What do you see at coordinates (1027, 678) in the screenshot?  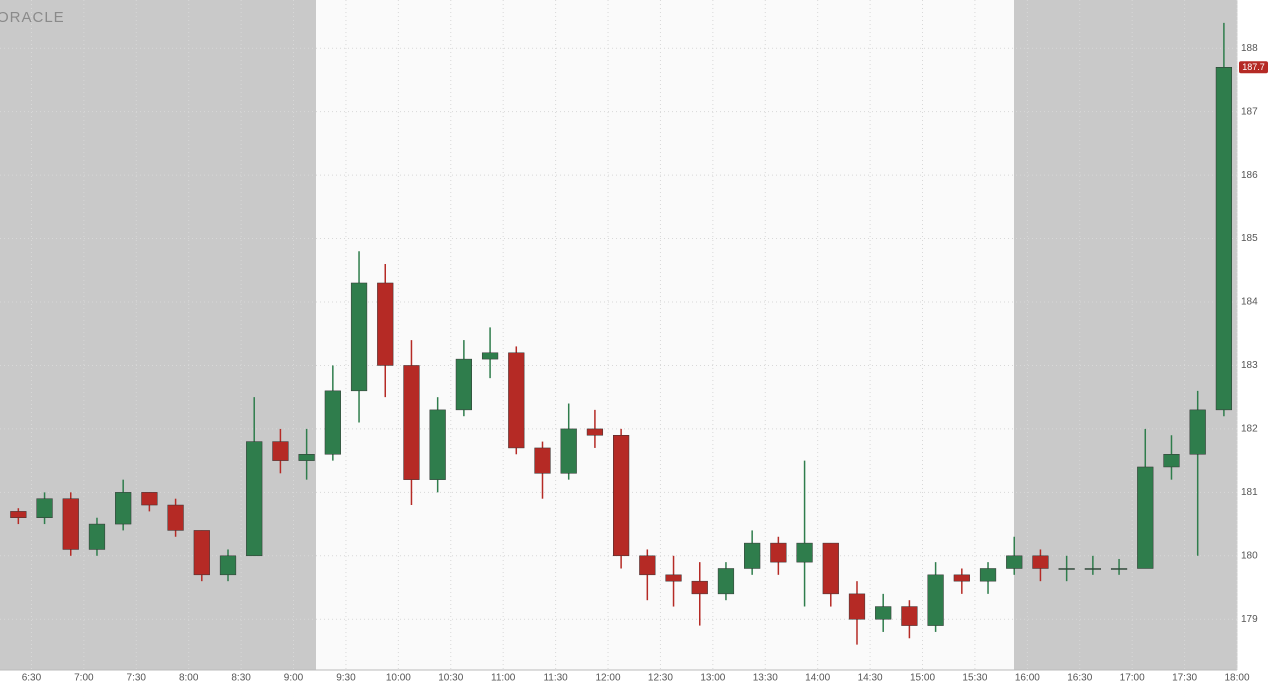 I see `x-tick-label: 16:00` at bounding box center [1027, 678].